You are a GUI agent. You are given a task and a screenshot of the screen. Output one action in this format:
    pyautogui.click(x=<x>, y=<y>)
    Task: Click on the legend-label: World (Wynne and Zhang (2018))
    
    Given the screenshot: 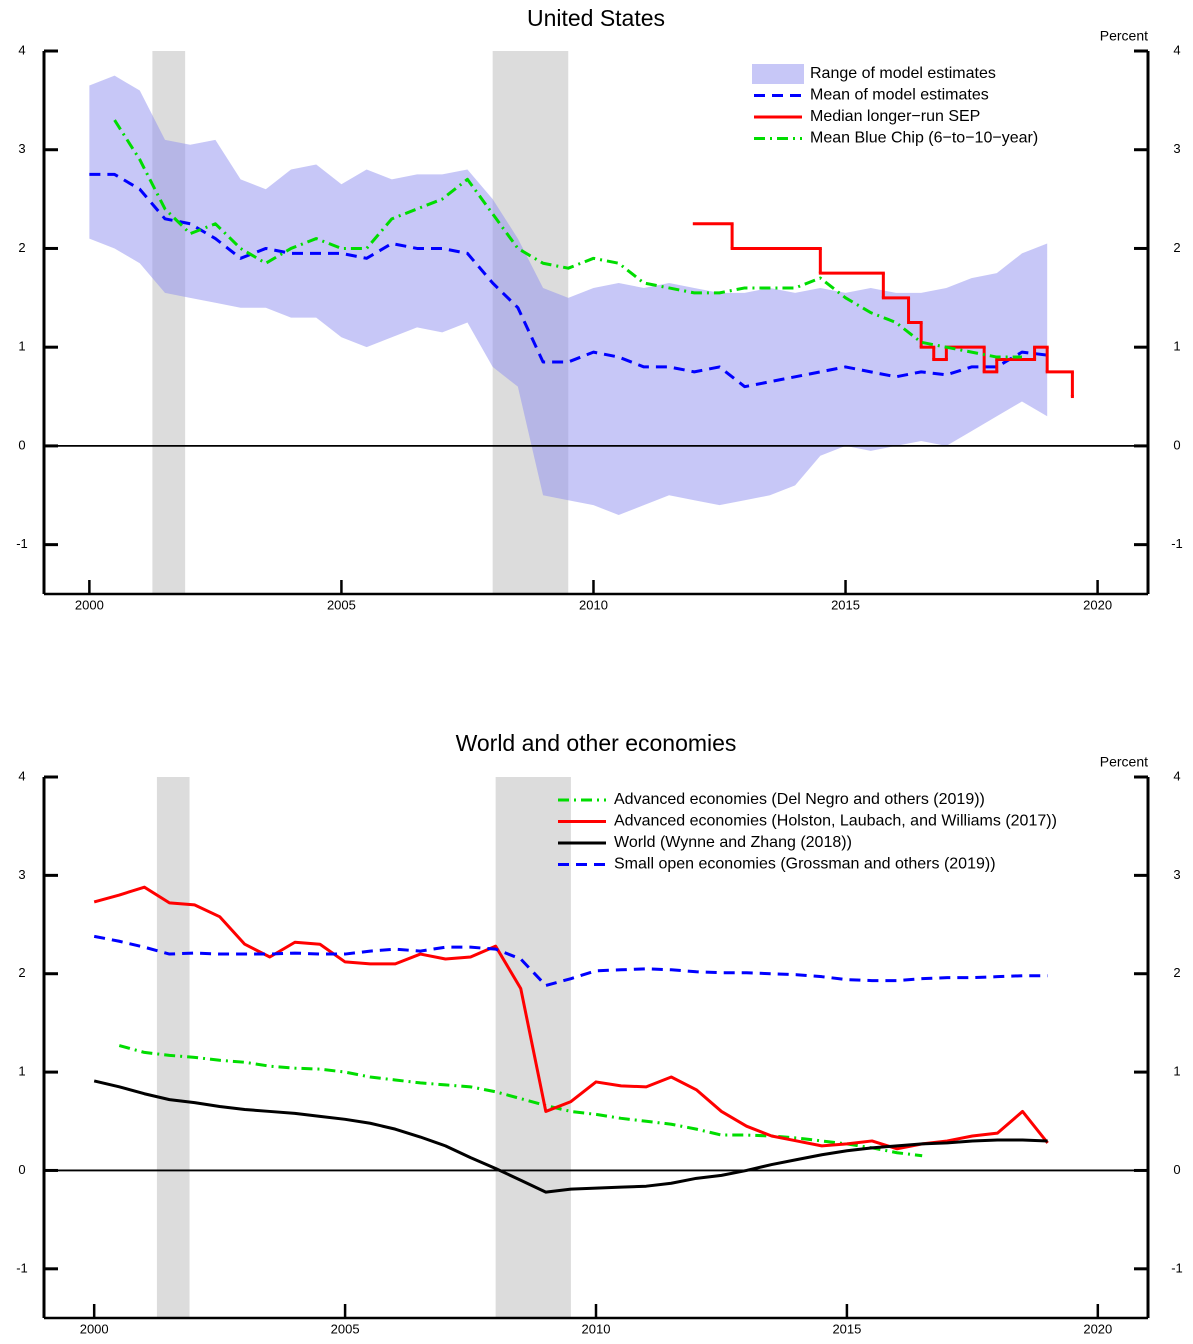 What is the action you would take?
    pyautogui.click(x=733, y=842)
    